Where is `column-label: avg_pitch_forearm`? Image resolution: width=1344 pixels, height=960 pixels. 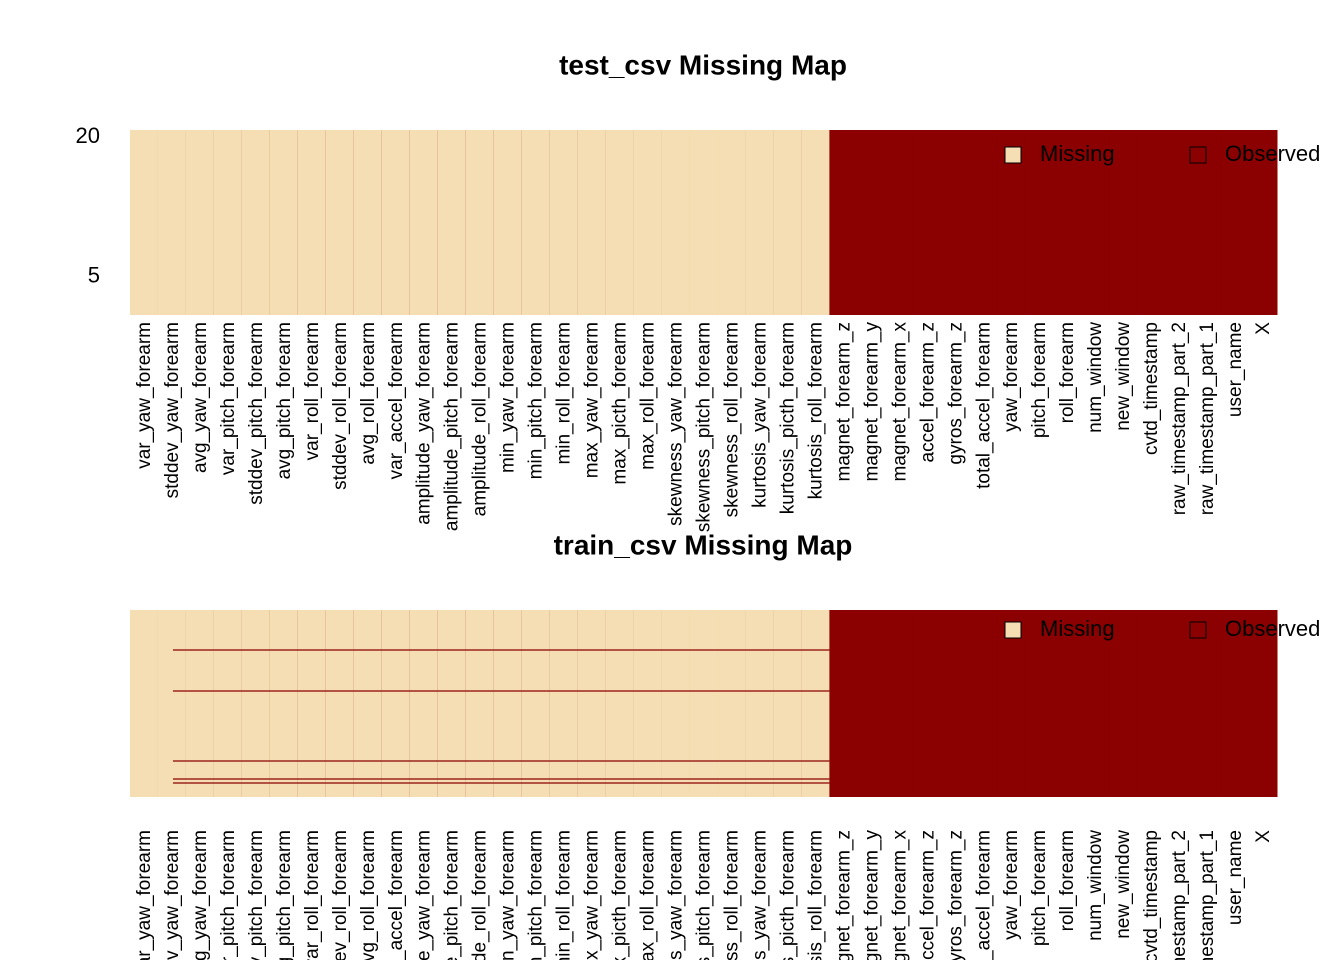
column-label: avg_pitch_forearm is located at coordinates (284, 895).